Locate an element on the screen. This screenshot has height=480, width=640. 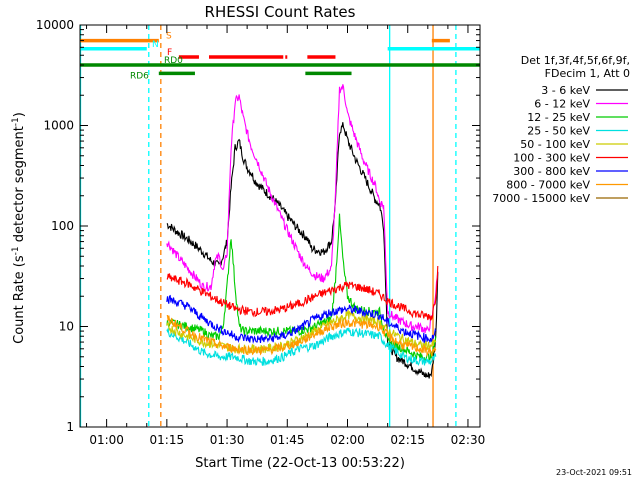
x-tick-label: 01:15 is located at coordinates (167, 440).